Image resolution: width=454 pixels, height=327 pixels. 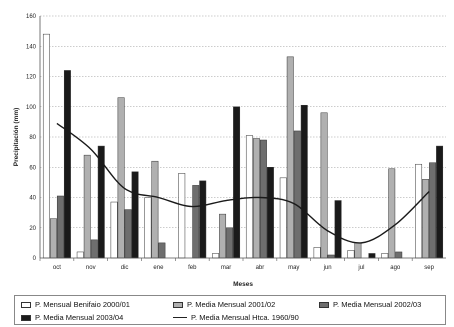 I want to click on bar-s3-may, so click(x=304, y=181).